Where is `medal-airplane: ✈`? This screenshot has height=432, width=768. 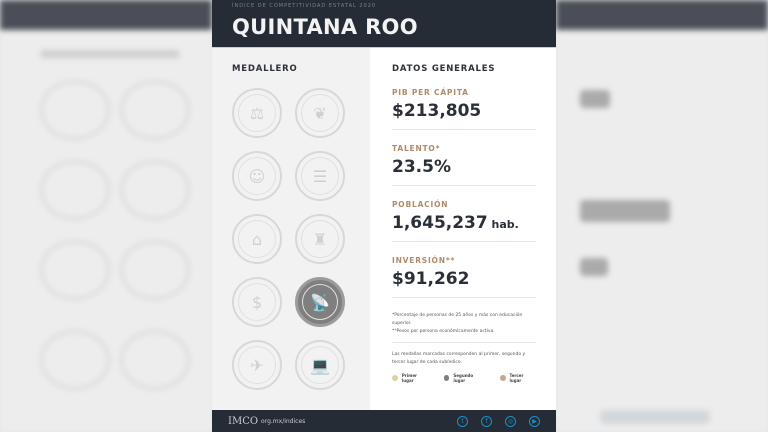
medal-airplane: ✈ is located at coordinates (257, 365).